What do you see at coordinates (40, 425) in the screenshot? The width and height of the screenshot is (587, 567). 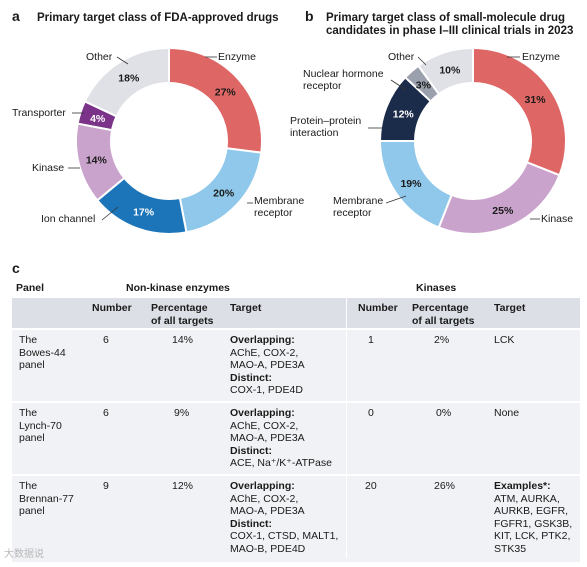 I see `row-panel-name: The Lynch-70 panel` at bounding box center [40, 425].